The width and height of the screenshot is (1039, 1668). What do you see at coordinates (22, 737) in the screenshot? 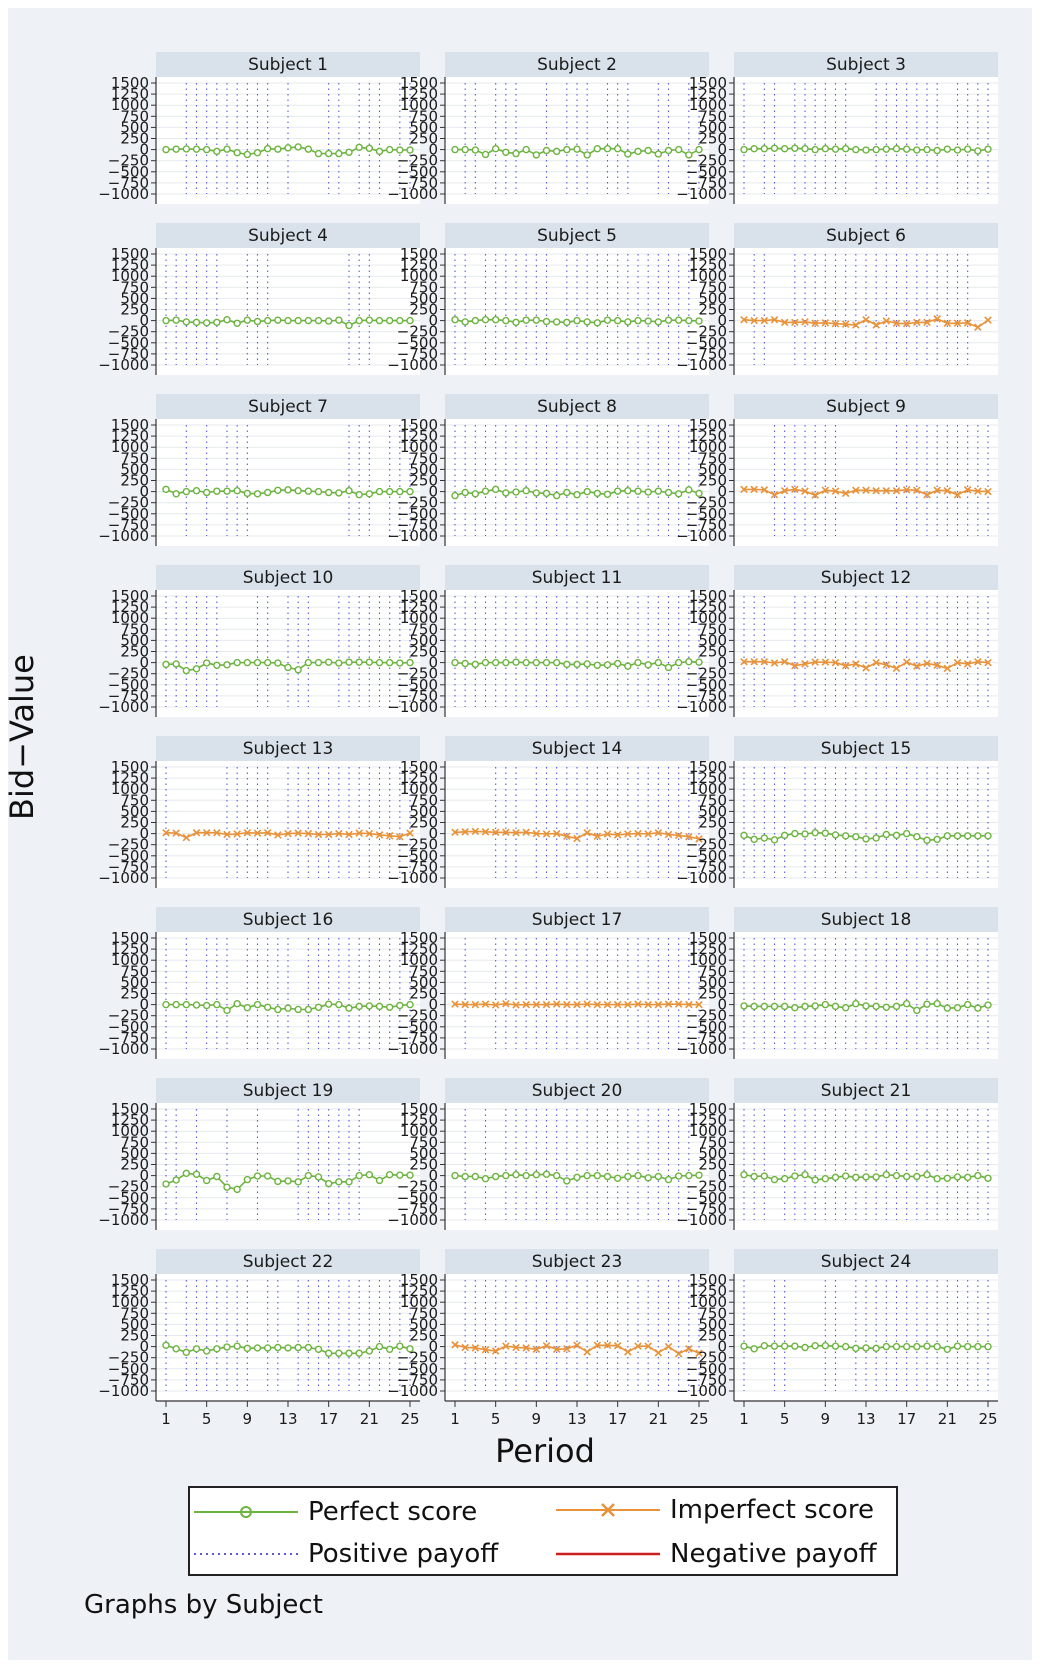
I see `y-axis-label: Bid−Value` at bounding box center [22, 737].